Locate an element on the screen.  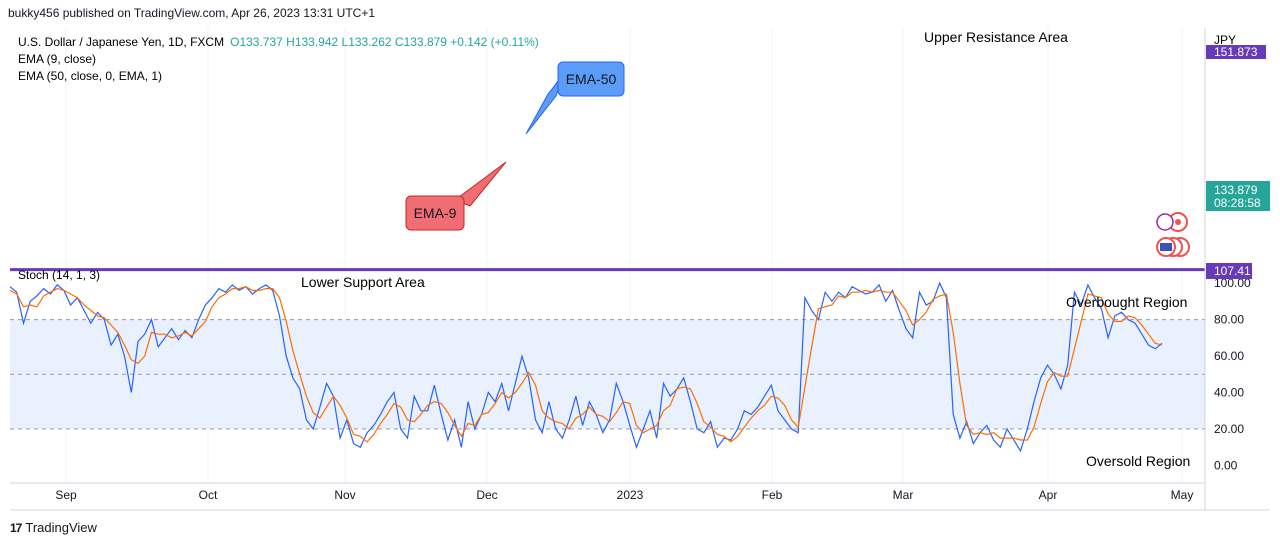
overbought-label: Overbought Region is located at coordinates (1126, 302).